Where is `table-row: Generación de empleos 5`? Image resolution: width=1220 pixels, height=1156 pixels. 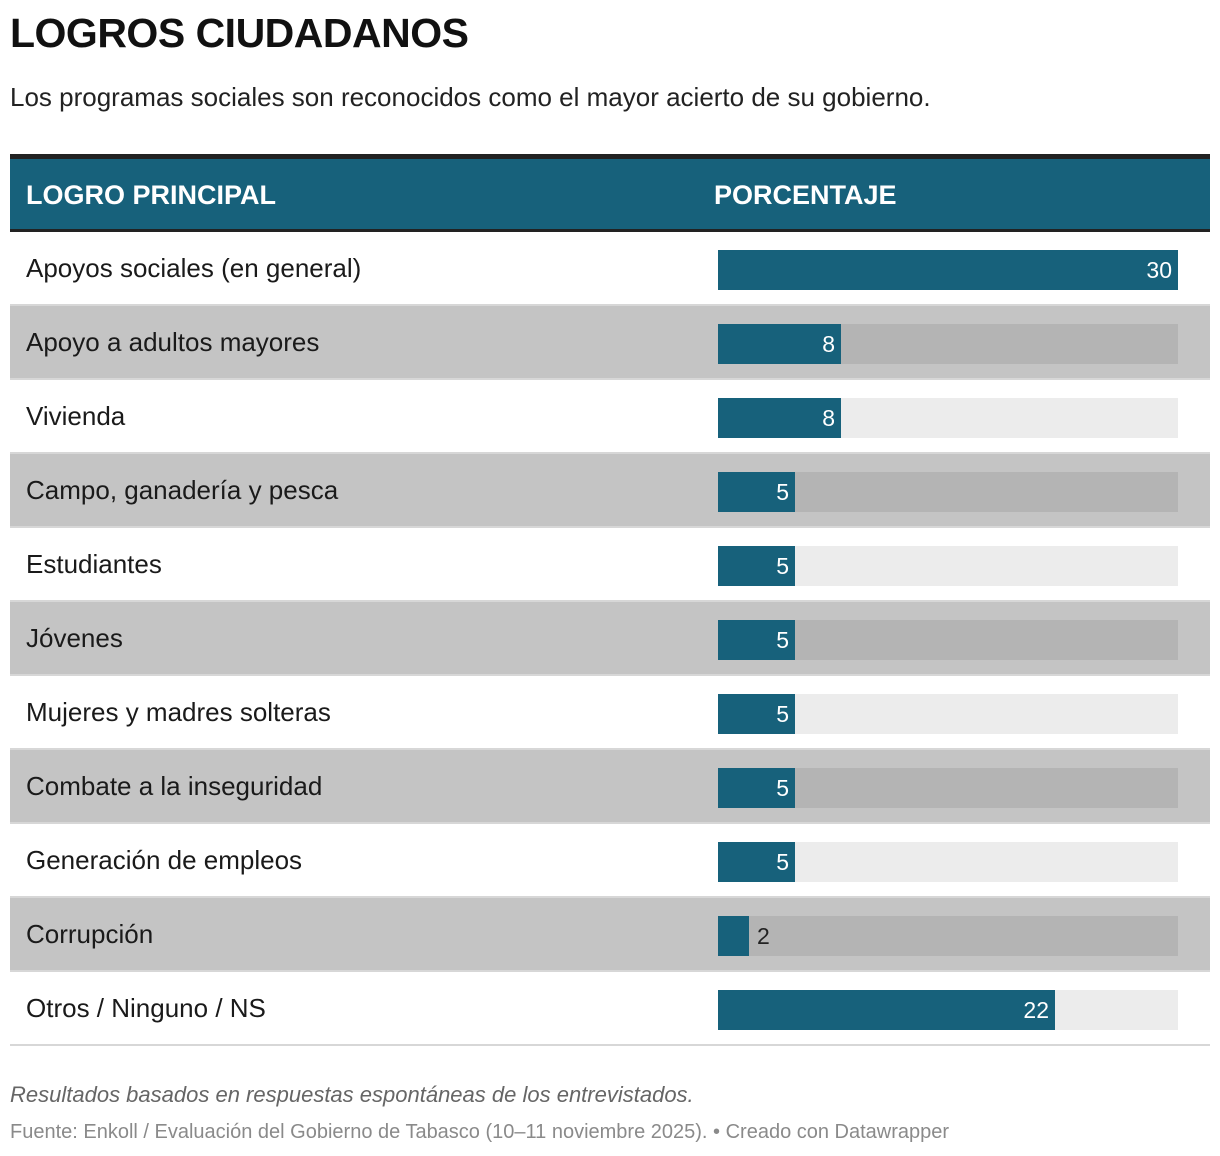
table-row: Generación de empleos 5 is located at coordinates (610, 861).